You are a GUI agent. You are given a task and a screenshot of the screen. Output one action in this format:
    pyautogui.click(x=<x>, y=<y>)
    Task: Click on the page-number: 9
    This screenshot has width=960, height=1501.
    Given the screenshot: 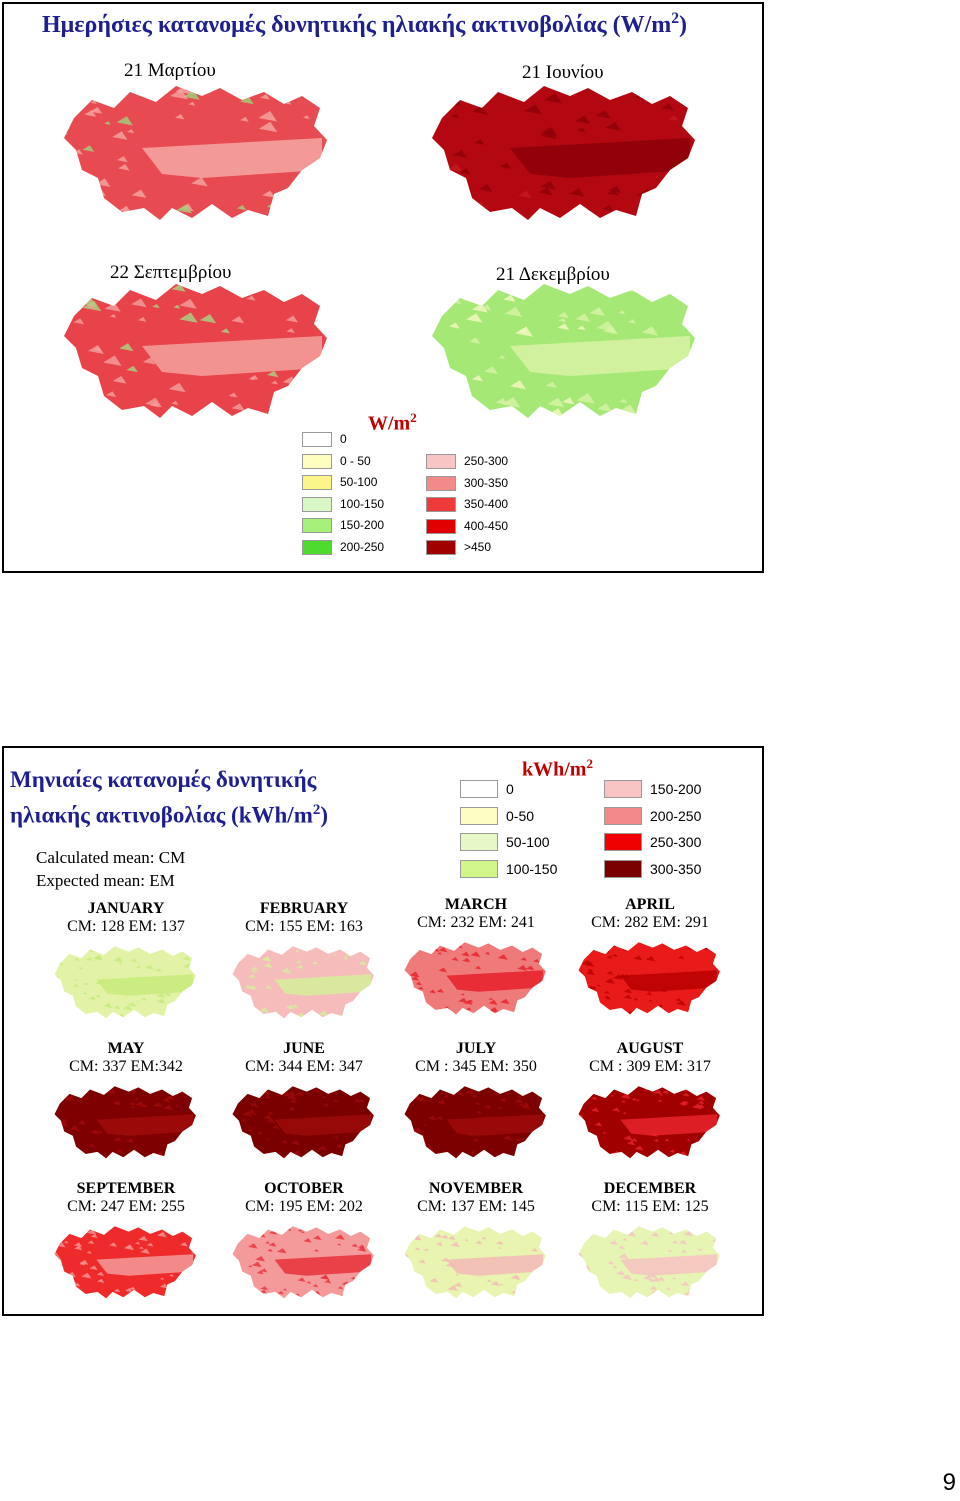 What is the action you would take?
    pyautogui.click(x=949, y=1482)
    